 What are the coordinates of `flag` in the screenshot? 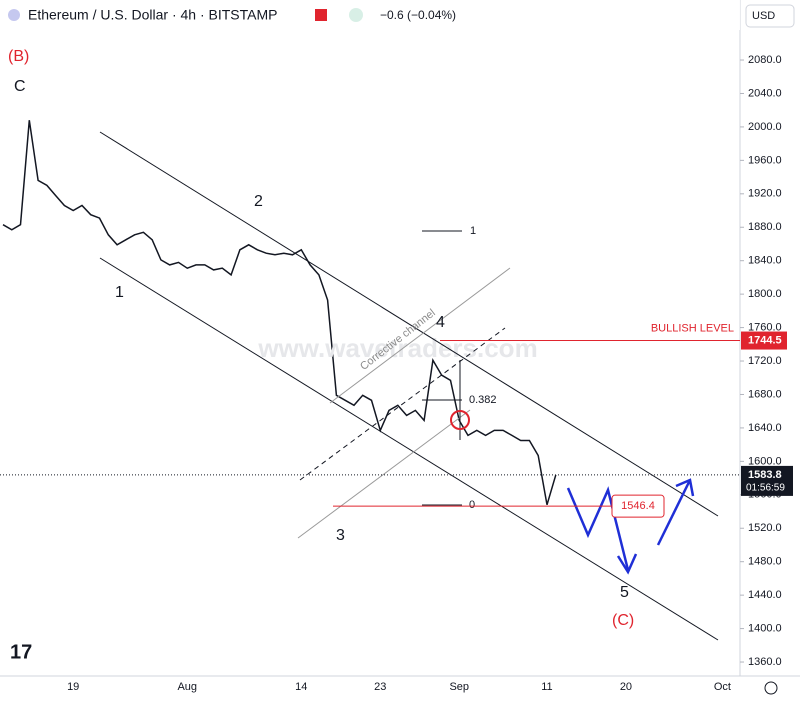 It's located at (321, 15).